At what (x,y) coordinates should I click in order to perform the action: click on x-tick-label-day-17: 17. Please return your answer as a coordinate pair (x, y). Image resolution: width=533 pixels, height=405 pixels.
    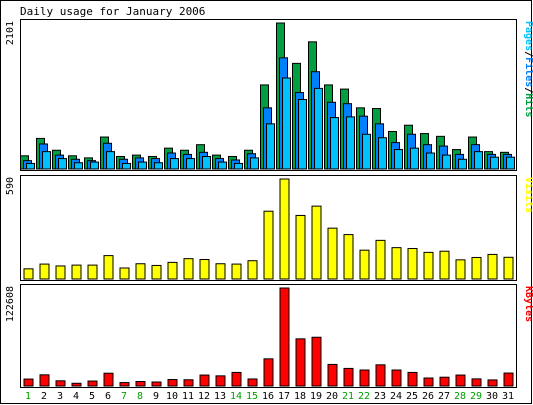
    Looking at the image, I should click on (284, 396).